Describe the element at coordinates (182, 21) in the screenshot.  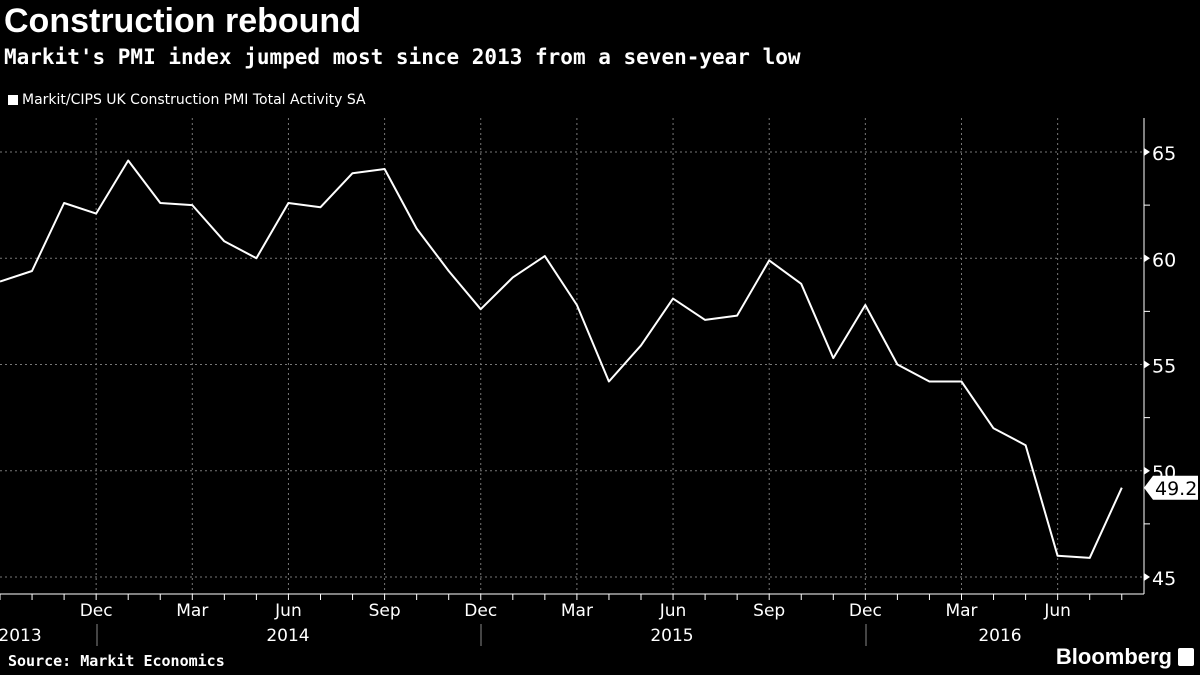
I see `chart-title: Construction rebound` at that location.